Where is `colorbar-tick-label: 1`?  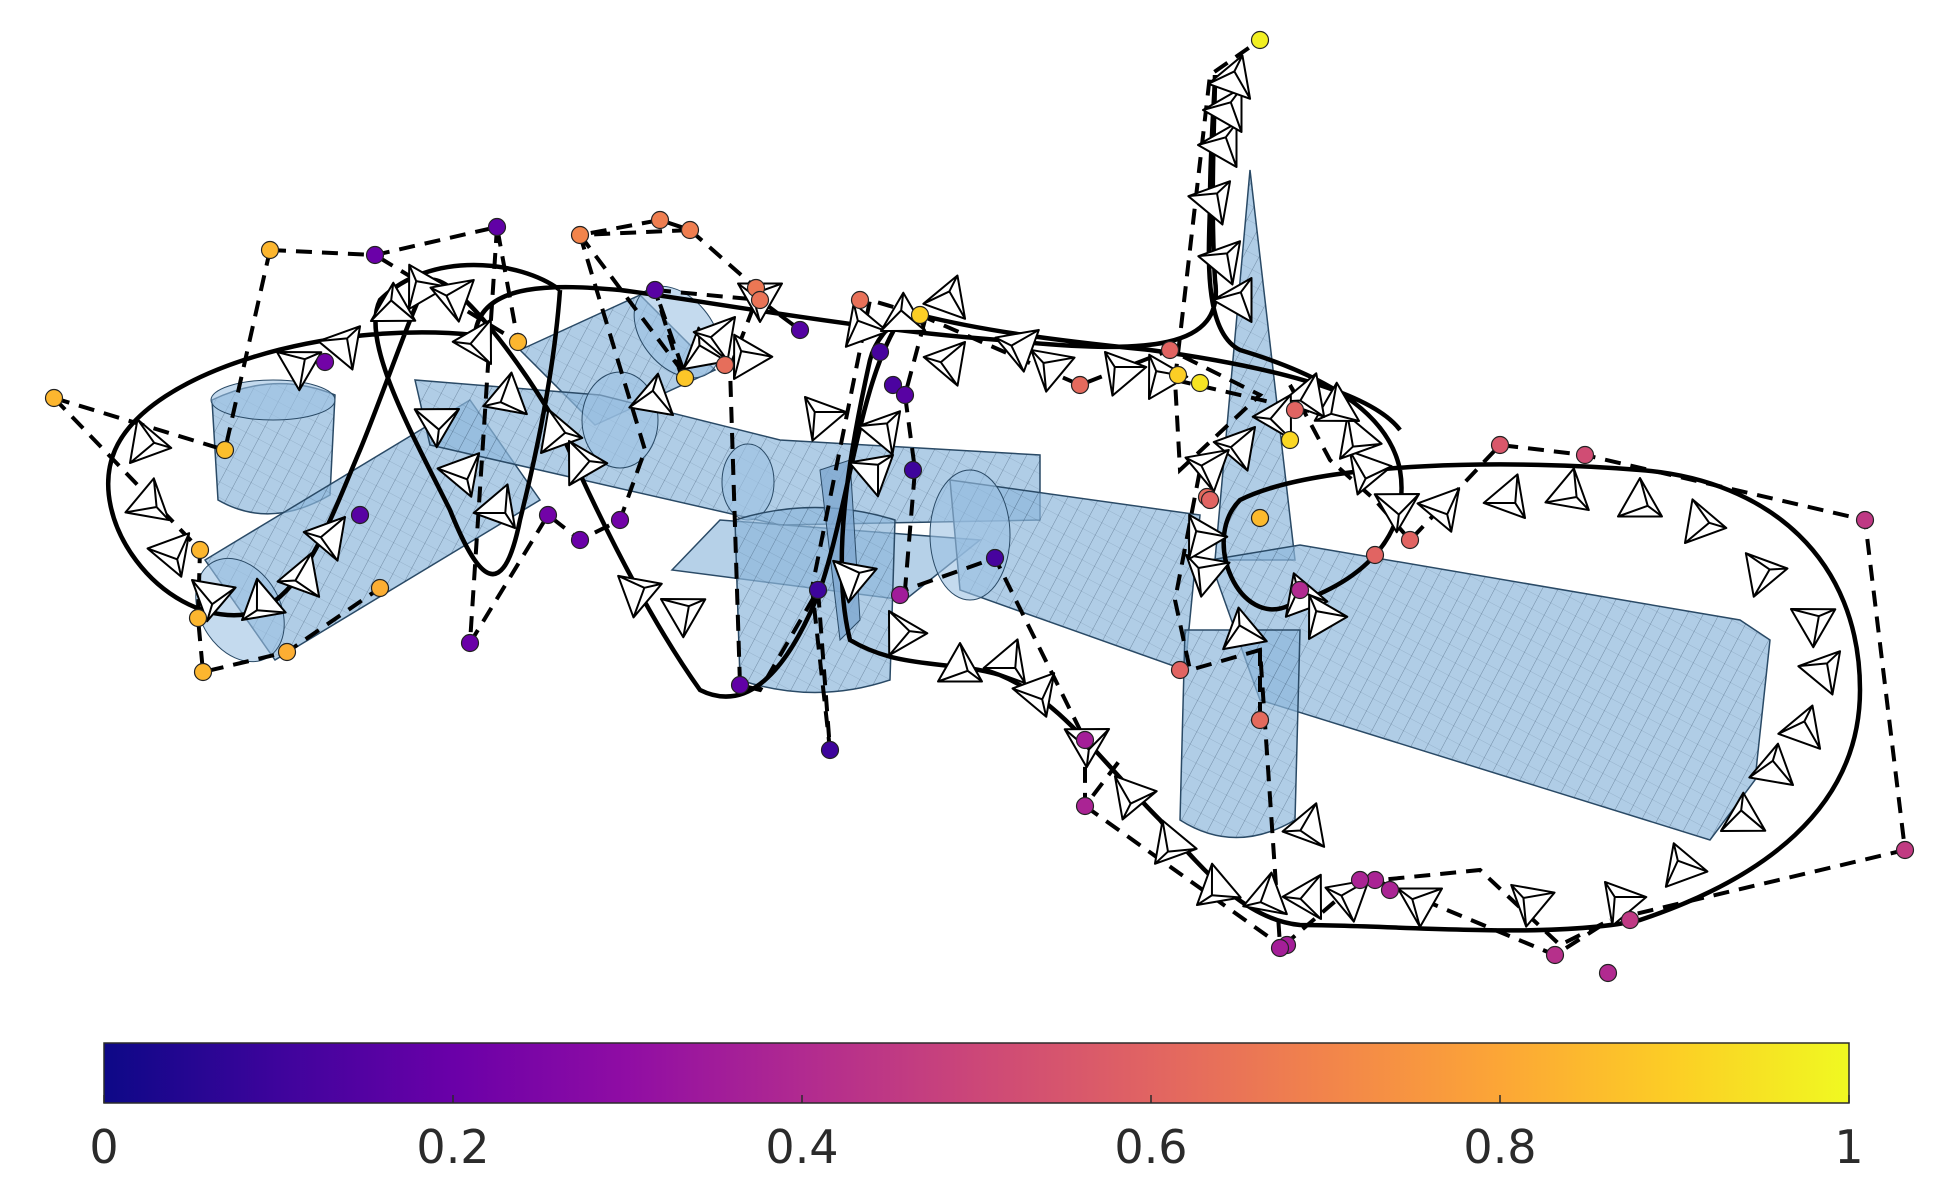 colorbar-tick-label: 1 is located at coordinates (1848, 1147).